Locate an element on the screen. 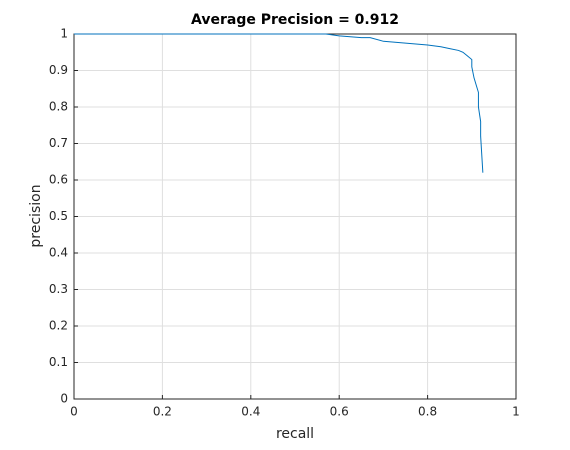  y-tick-label: 0.8 is located at coordinates (58, 107).